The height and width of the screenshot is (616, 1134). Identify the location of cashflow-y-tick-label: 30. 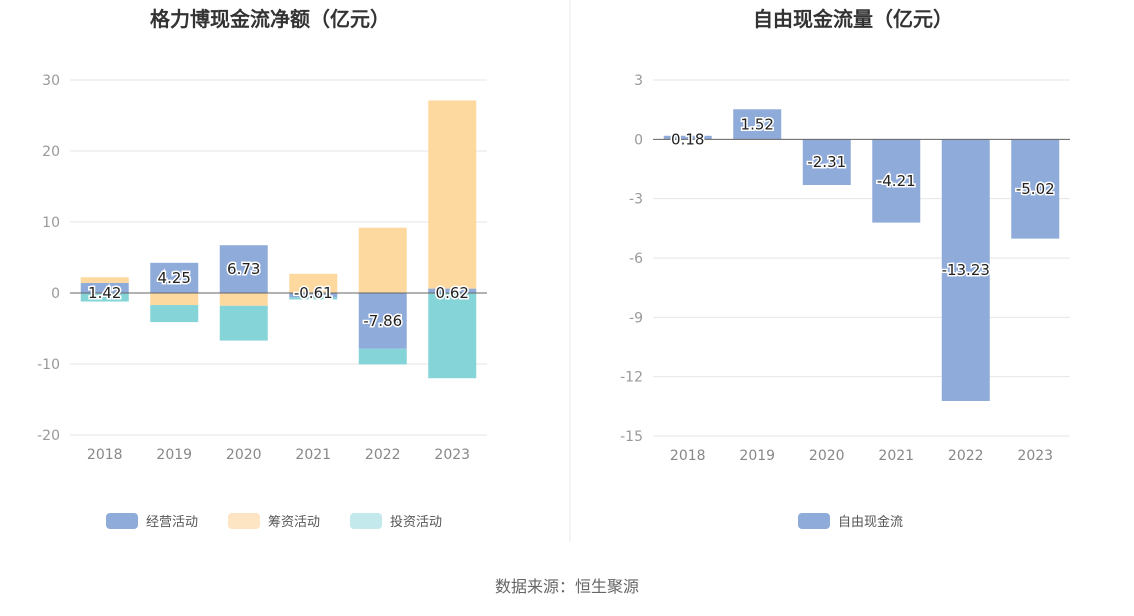
(51, 81).